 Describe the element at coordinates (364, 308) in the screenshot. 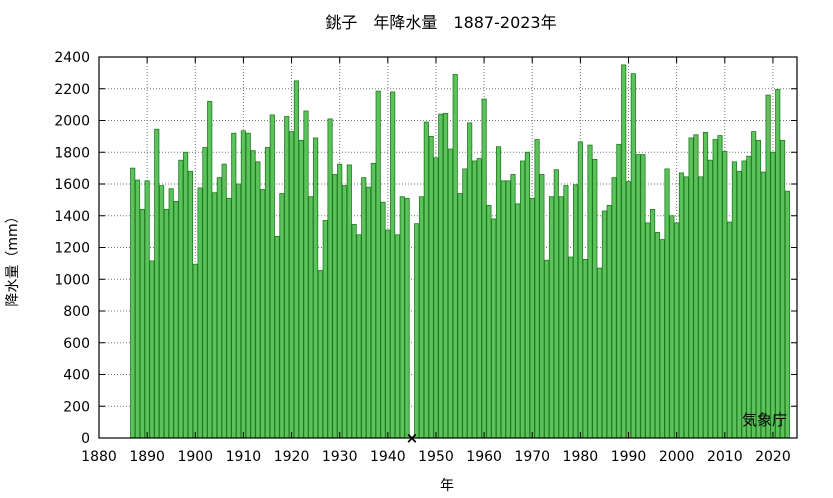

I see `bar-1935` at that location.